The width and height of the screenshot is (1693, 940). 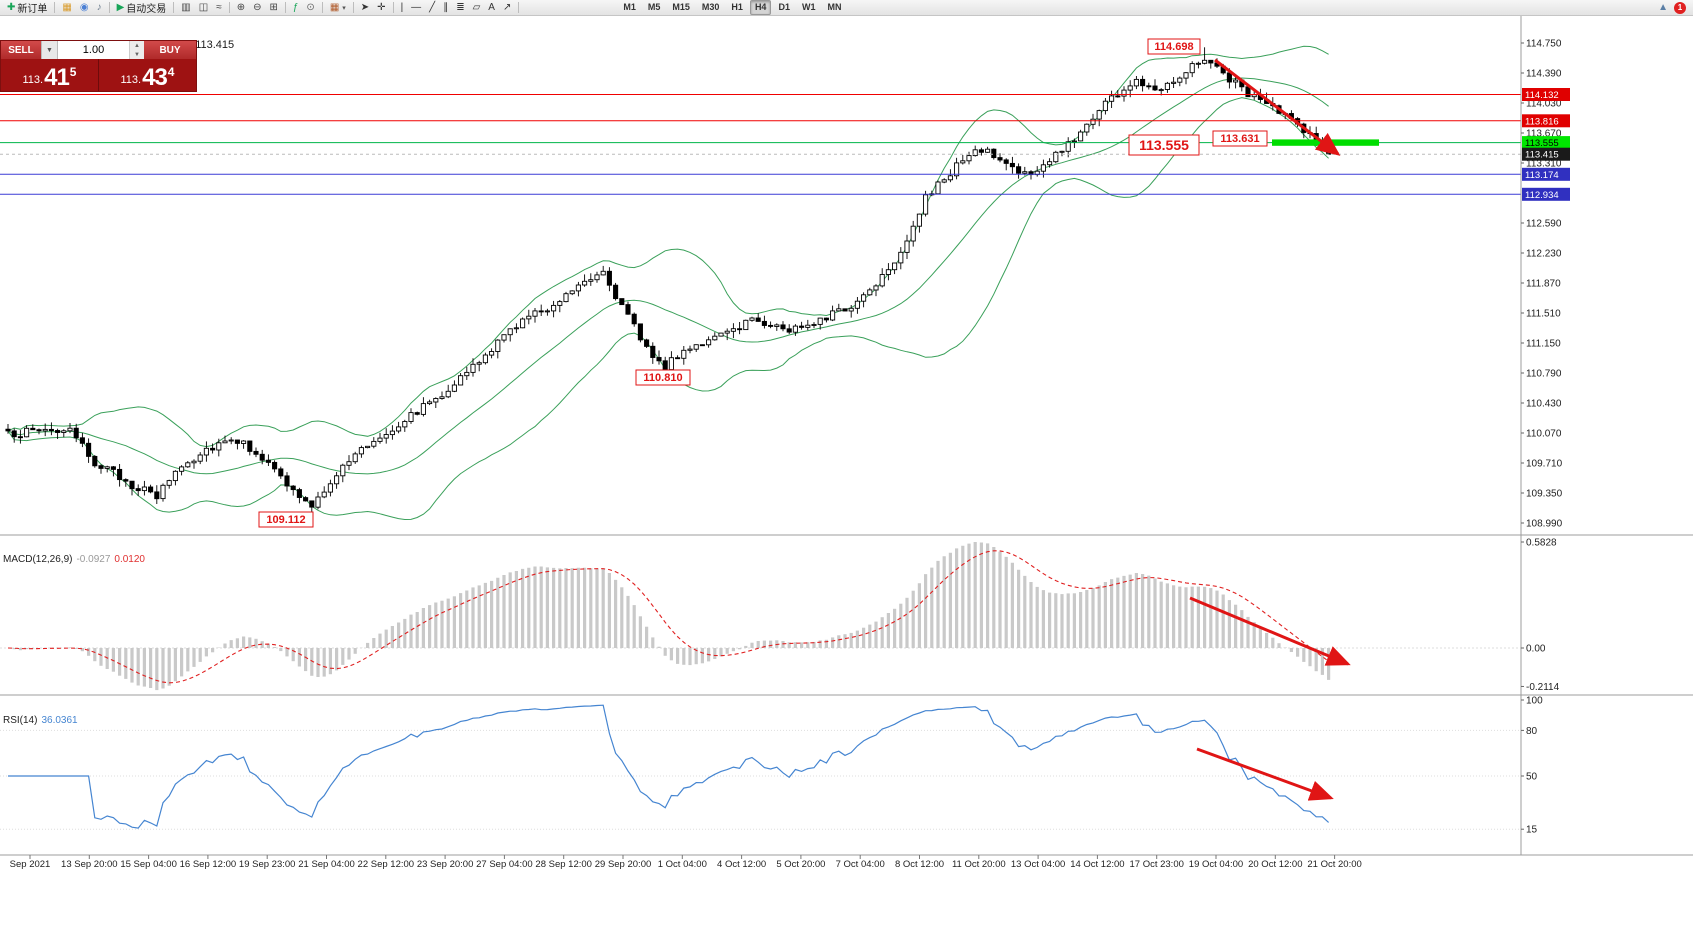 What do you see at coordinates (185, 8) in the screenshot?
I see `bar-chart-icon: ▥` at bounding box center [185, 8].